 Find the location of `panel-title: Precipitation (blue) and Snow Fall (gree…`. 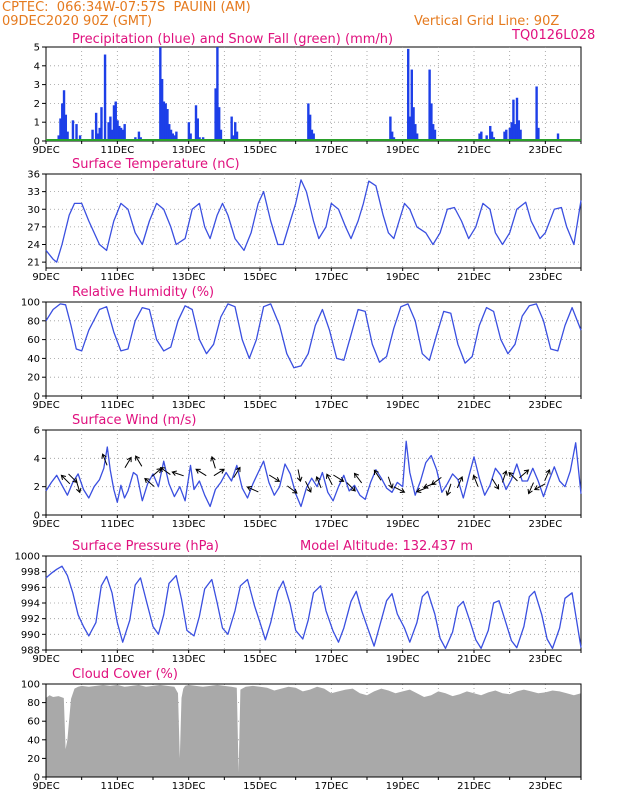

panel-title: Precipitation (blue) and Snow Fall (gree… is located at coordinates (232, 39).